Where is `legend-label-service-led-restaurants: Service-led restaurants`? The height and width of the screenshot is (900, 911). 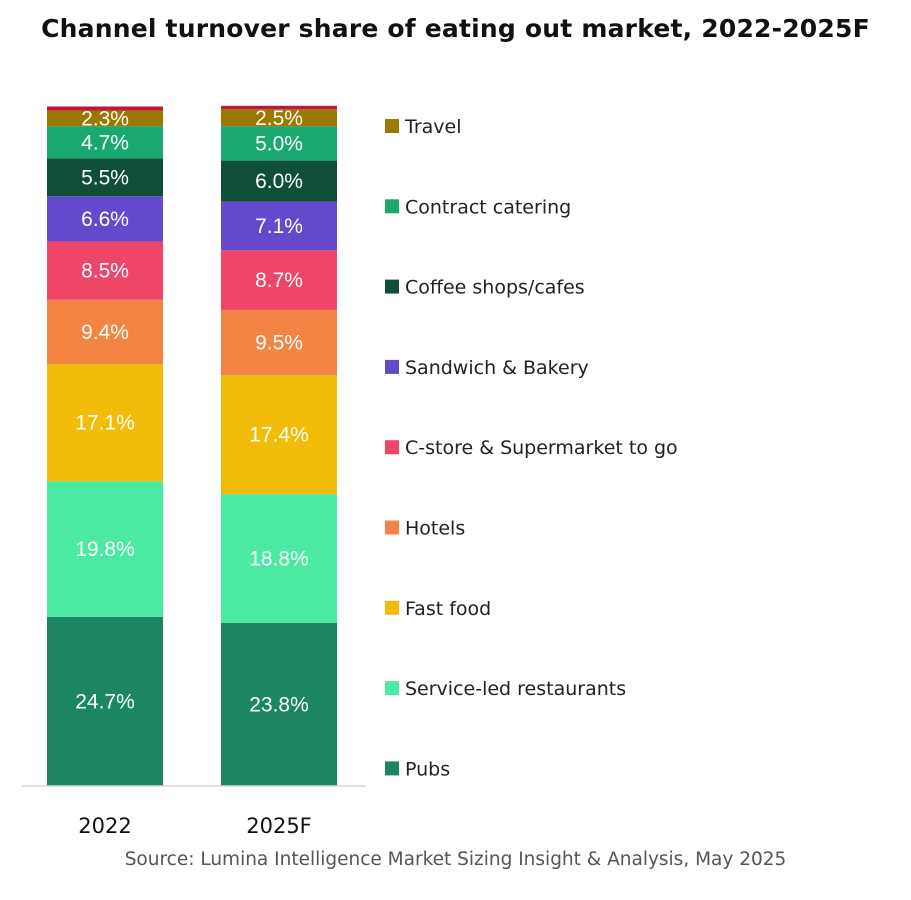 legend-label-service-led-restaurants: Service-led restaurants is located at coordinates (515, 689).